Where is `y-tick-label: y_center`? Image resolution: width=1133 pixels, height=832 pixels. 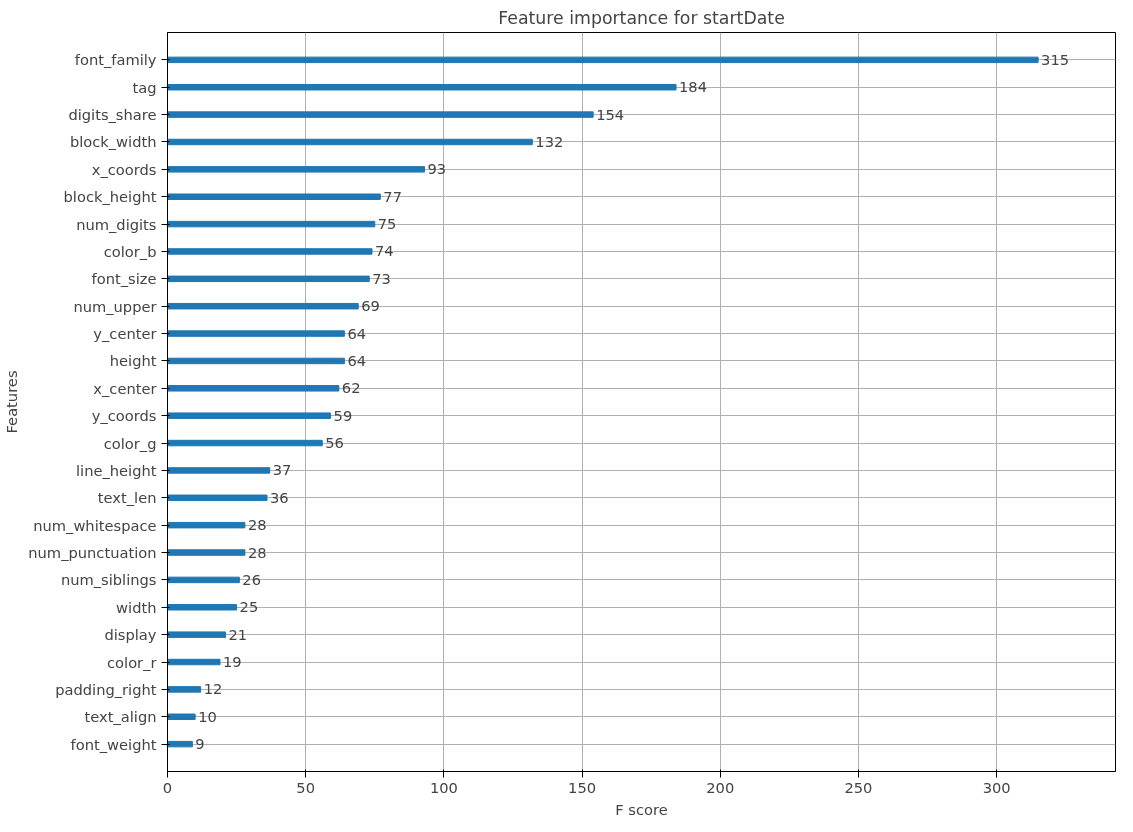
y-tick-label: y_center is located at coordinates (125, 334).